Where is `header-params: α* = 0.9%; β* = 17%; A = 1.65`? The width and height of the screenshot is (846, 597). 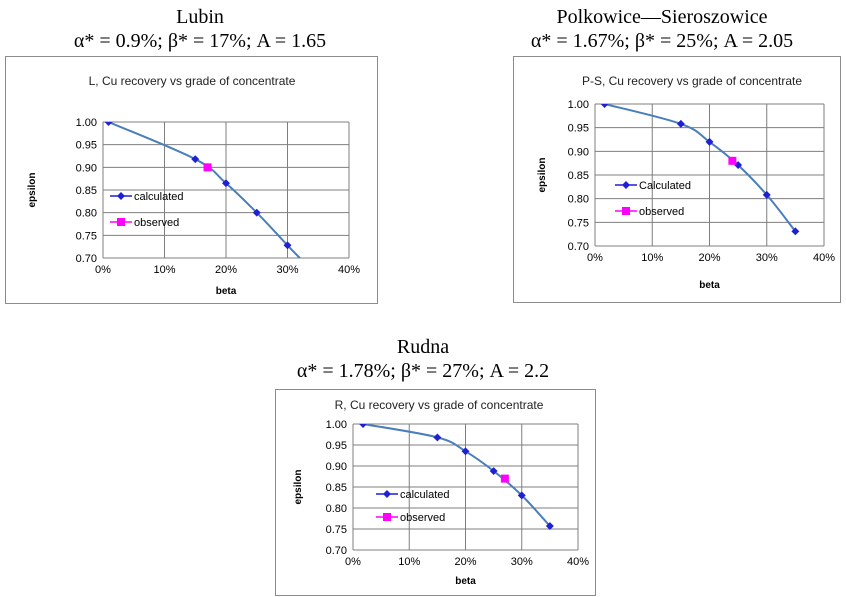
header-params: α* = 0.9%; β* = 17%; A = 1.65 is located at coordinates (200, 41).